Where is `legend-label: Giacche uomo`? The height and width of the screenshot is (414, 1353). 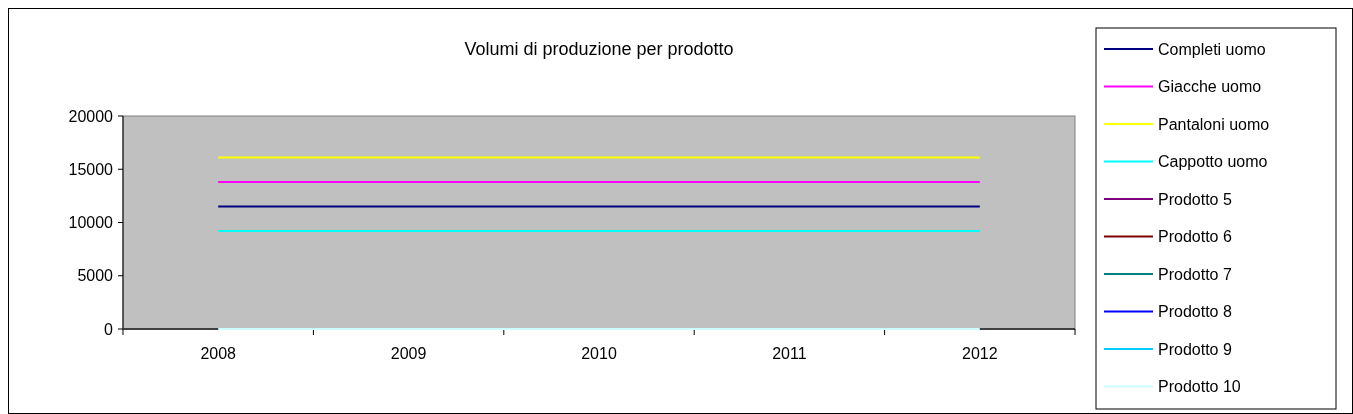 legend-label: Giacche uomo is located at coordinates (1210, 87).